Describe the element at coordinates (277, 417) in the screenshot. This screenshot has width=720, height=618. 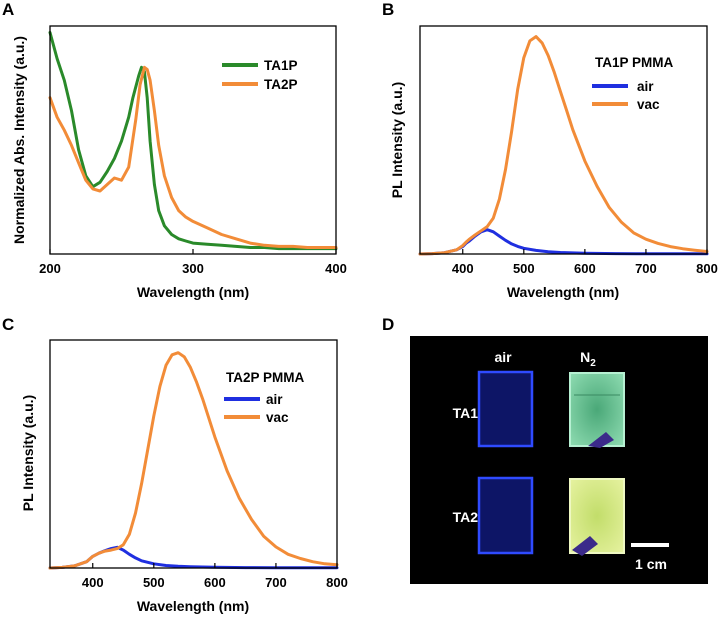
I see `legend-label-c-vac: vac` at that location.